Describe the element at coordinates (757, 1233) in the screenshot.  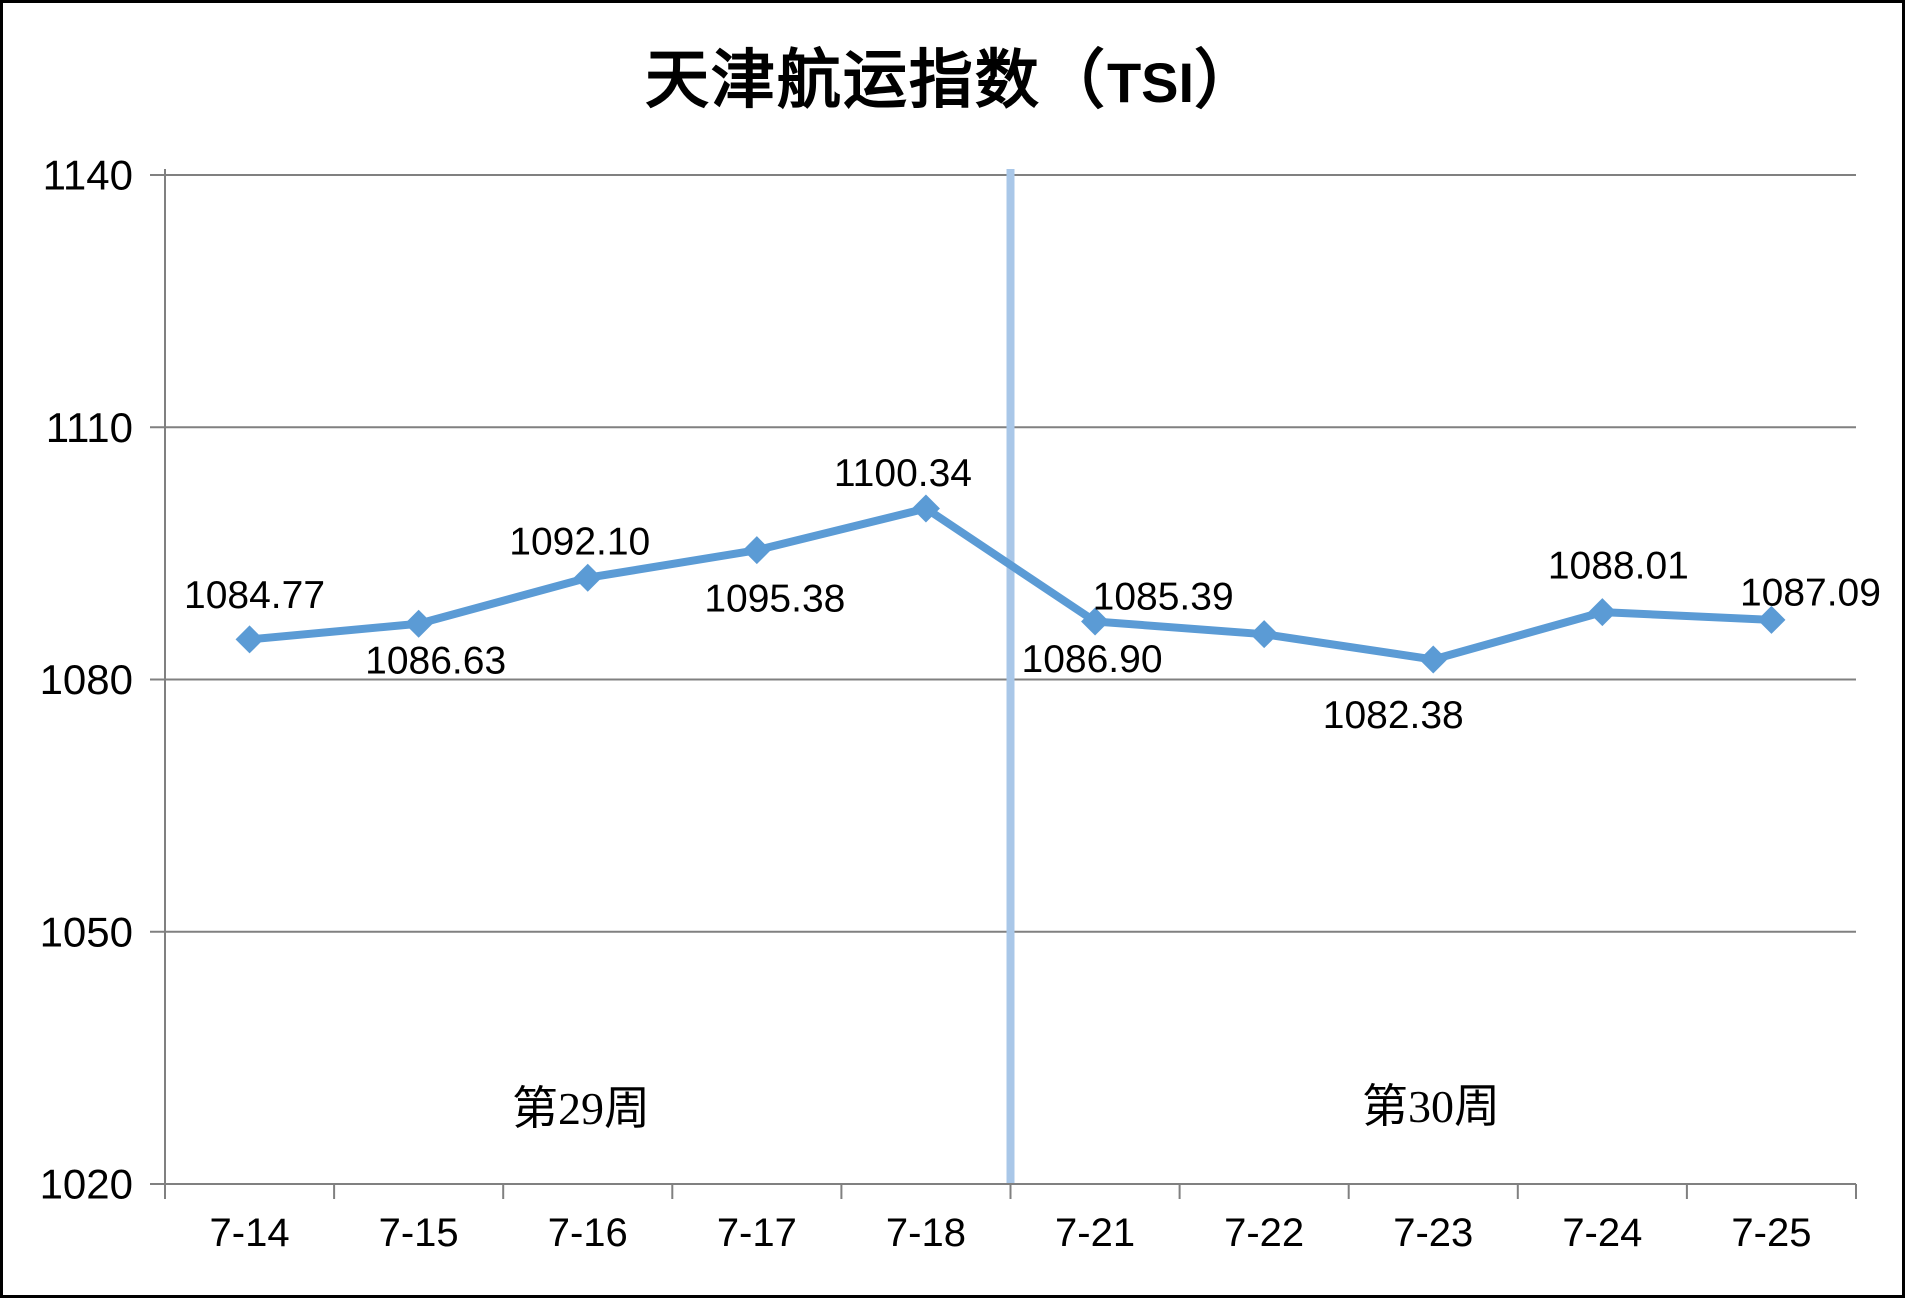
I see `x-tick-label: 7-17` at that location.